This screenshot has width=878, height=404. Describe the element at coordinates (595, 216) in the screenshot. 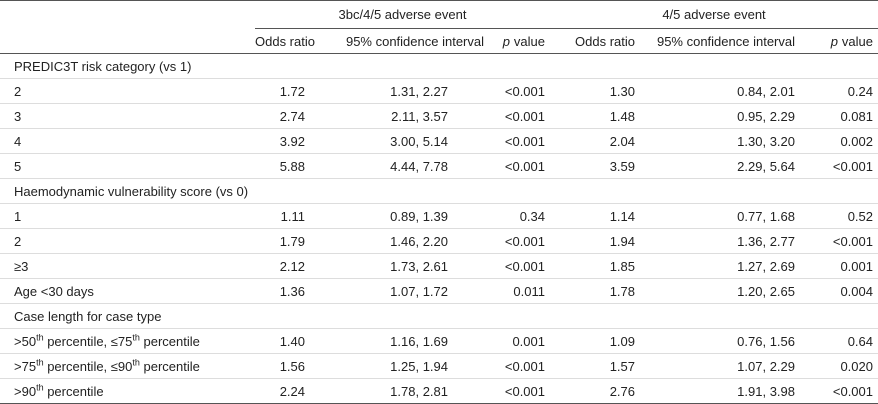

I see `cell: 1.14` at that location.